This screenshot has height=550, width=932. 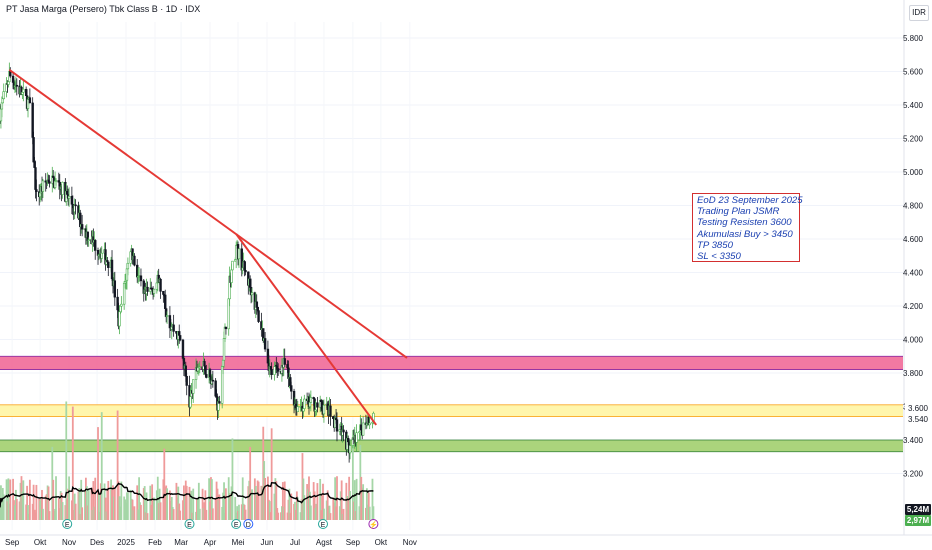 What do you see at coordinates (324, 542) in the screenshot?
I see `x-tick-label: Agst` at bounding box center [324, 542].